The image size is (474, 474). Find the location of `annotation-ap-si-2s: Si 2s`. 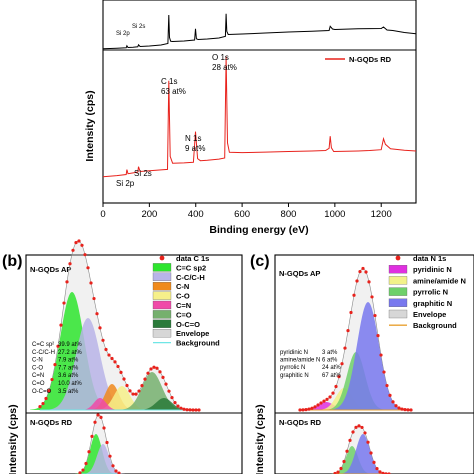

annotation-ap-si-2s: Si 2s is located at coordinates (138, 27).